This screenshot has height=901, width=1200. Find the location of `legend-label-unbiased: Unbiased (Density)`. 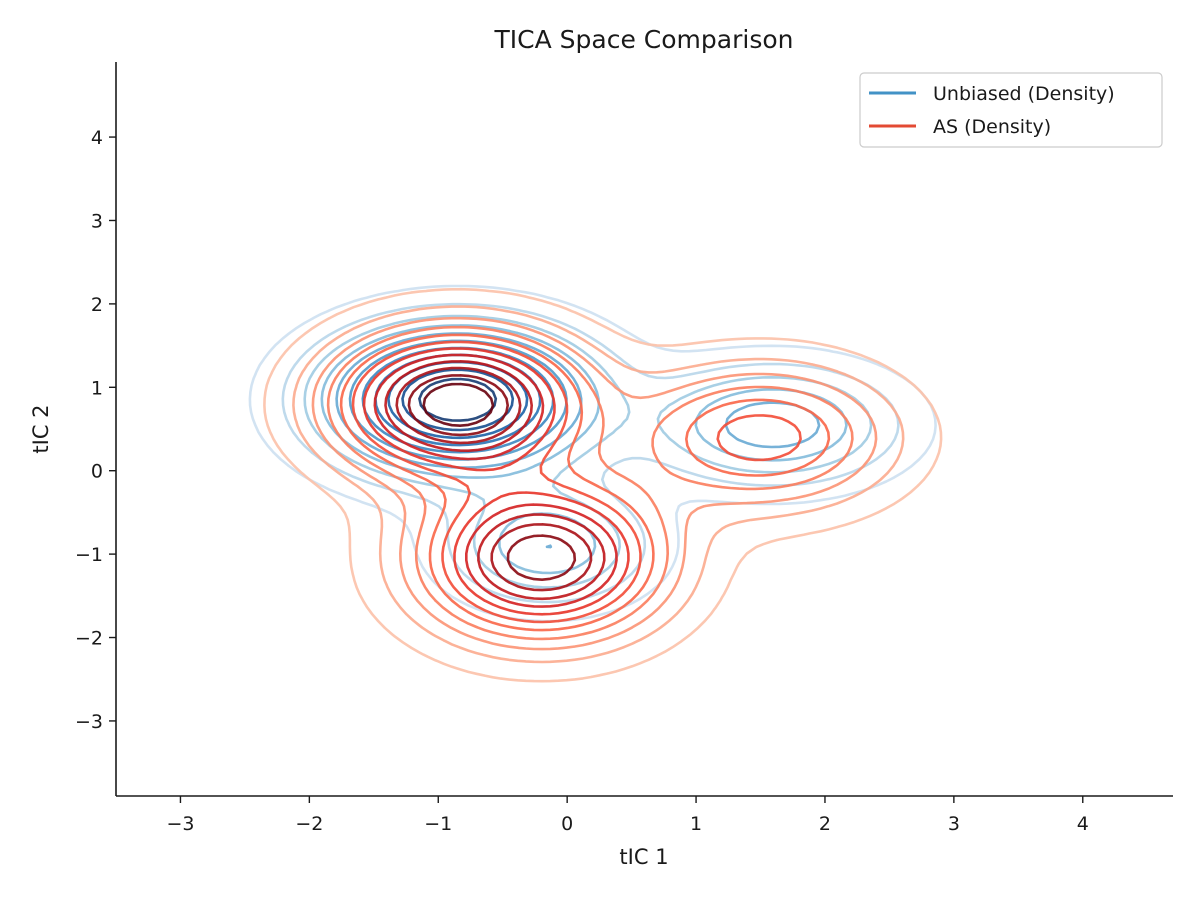

legend-label-unbiased: Unbiased (Density) is located at coordinates (1024, 94).